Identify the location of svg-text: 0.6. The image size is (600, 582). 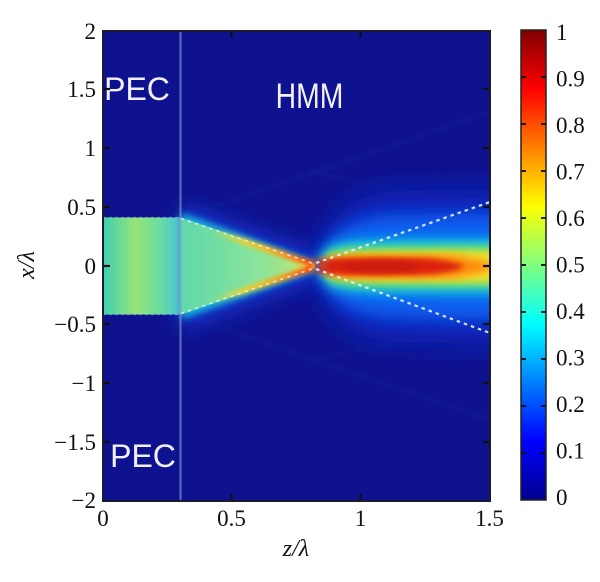
(570, 218).